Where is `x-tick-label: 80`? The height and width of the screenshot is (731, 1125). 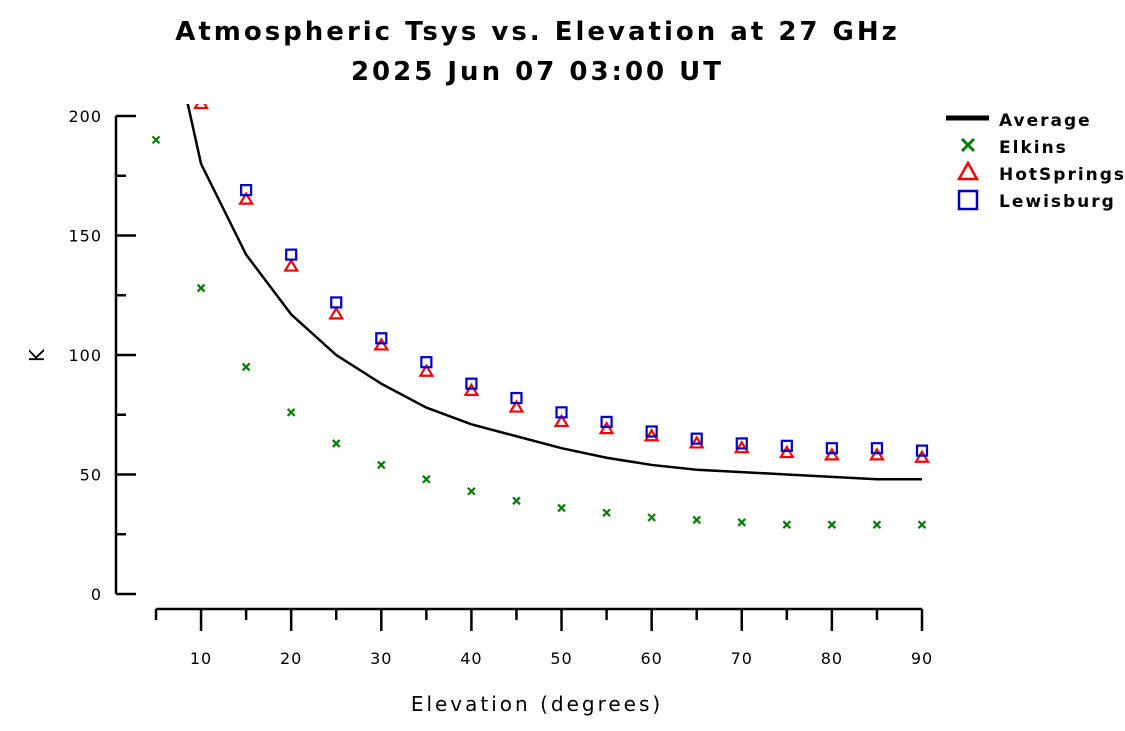 x-tick-label: 80 is located at coordinates (832, 658).